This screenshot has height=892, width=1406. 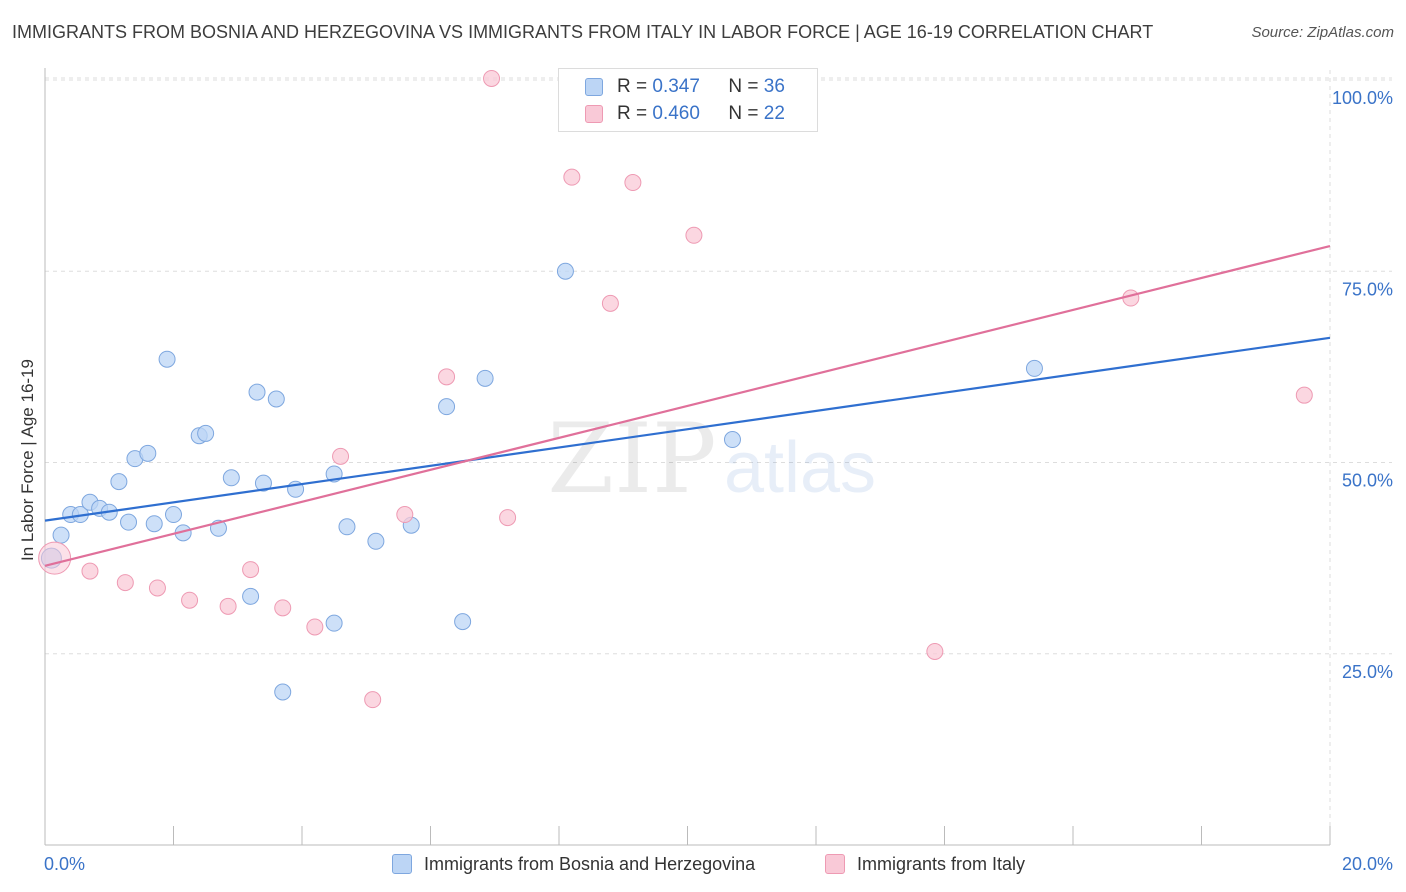 I want to click on bottom-legend-bosnia: Immigrants from Bosnia and Herzegovina, so click(x=573, y=864).